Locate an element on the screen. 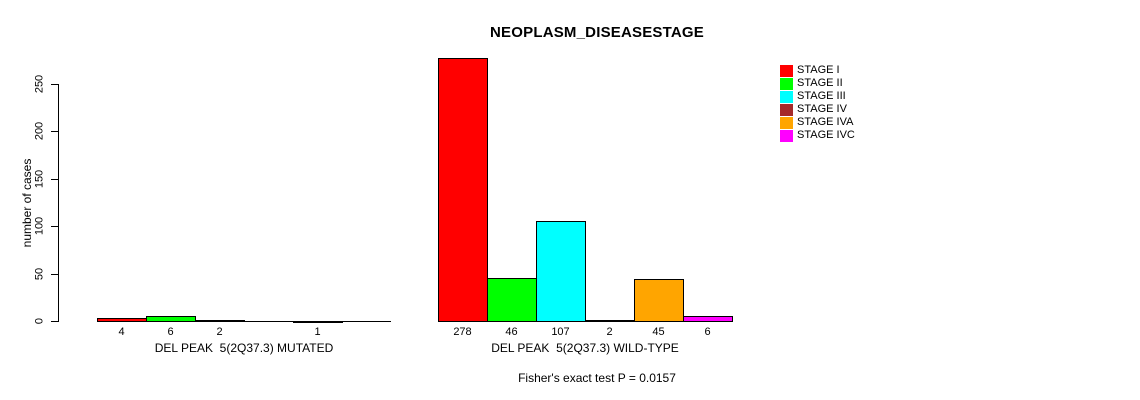 Image resolution: width=1140 pixels, height=400 pixels. legend-item-stage-iv: STAGE IV is located at coordinates (817, 109).